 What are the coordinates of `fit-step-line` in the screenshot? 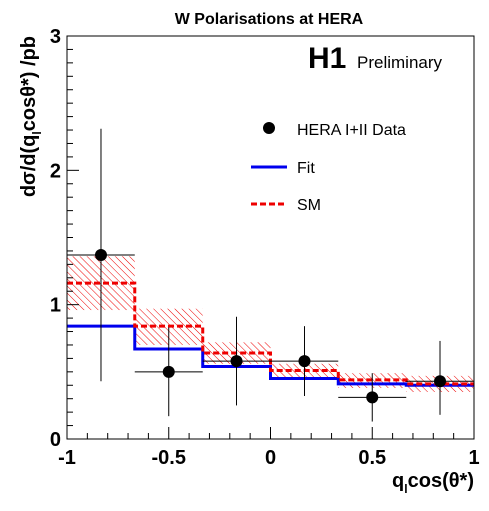 It's located at (270, 355).